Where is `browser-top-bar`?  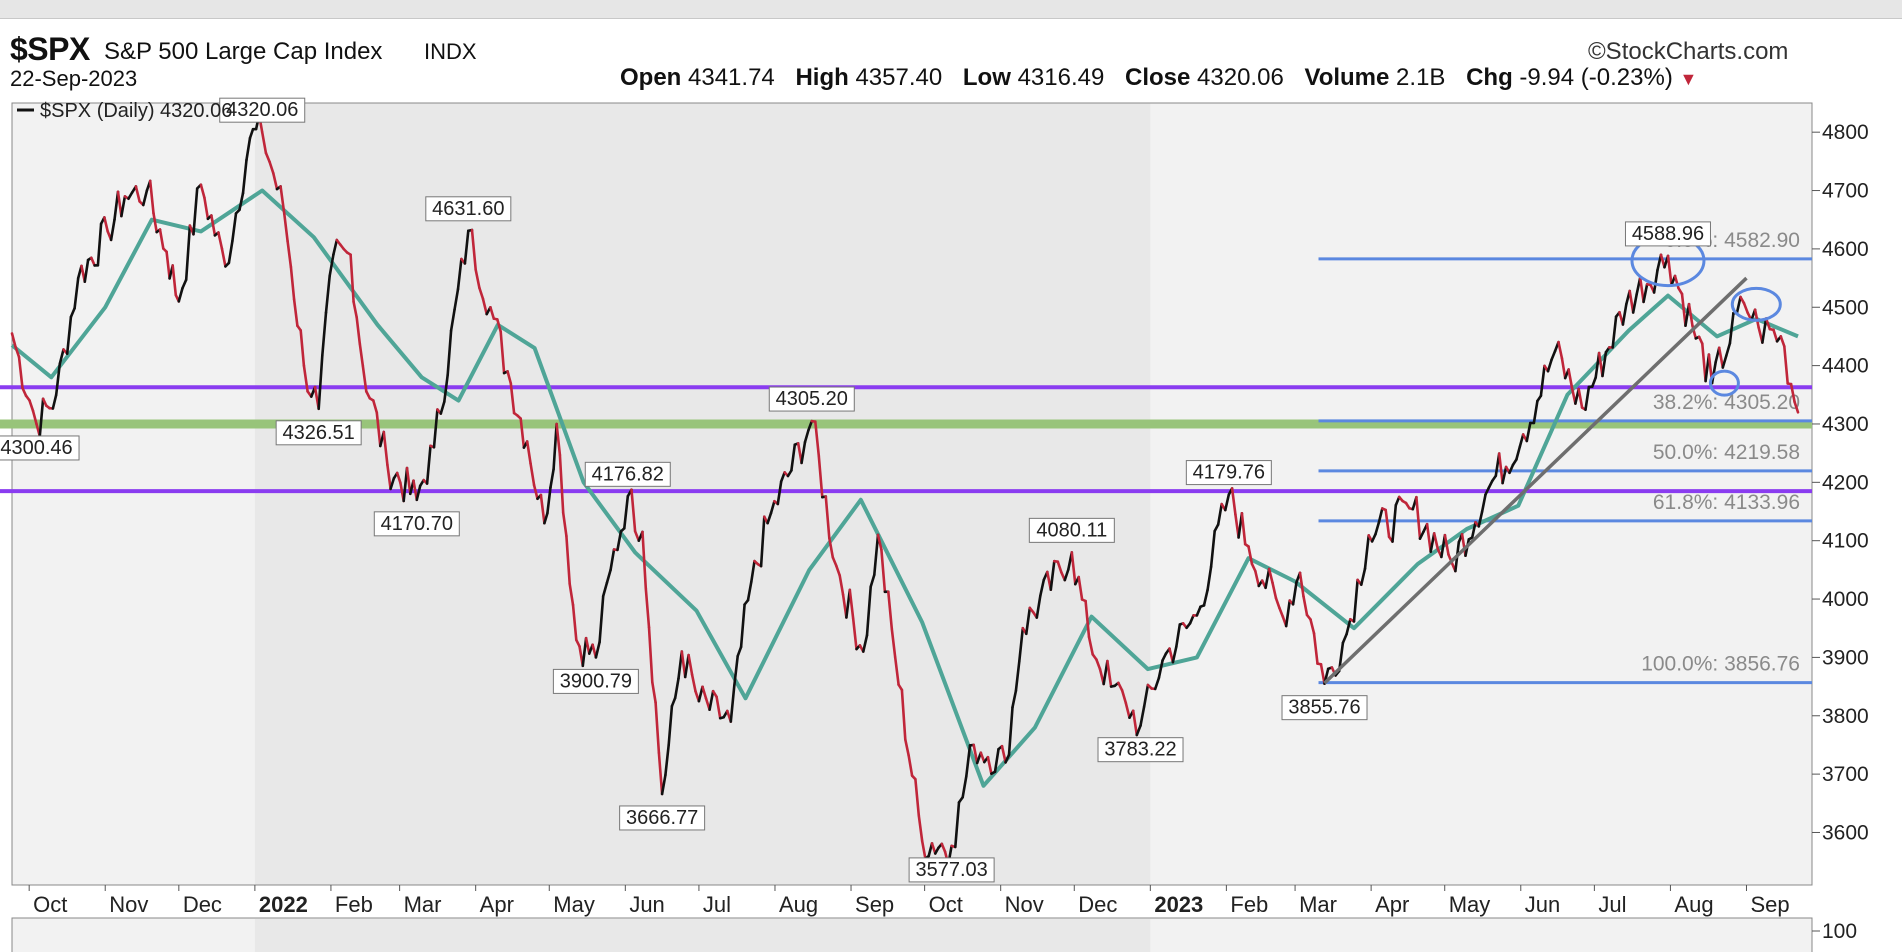
browser-top-bar is located at coordinates (951, 9).